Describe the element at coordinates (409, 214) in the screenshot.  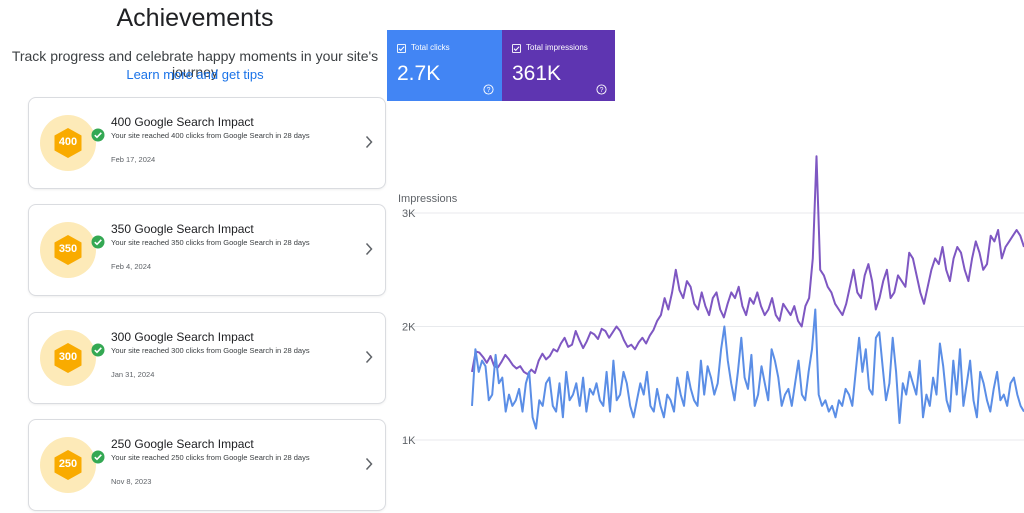
I see `y-tick-label: 3K` at that location.